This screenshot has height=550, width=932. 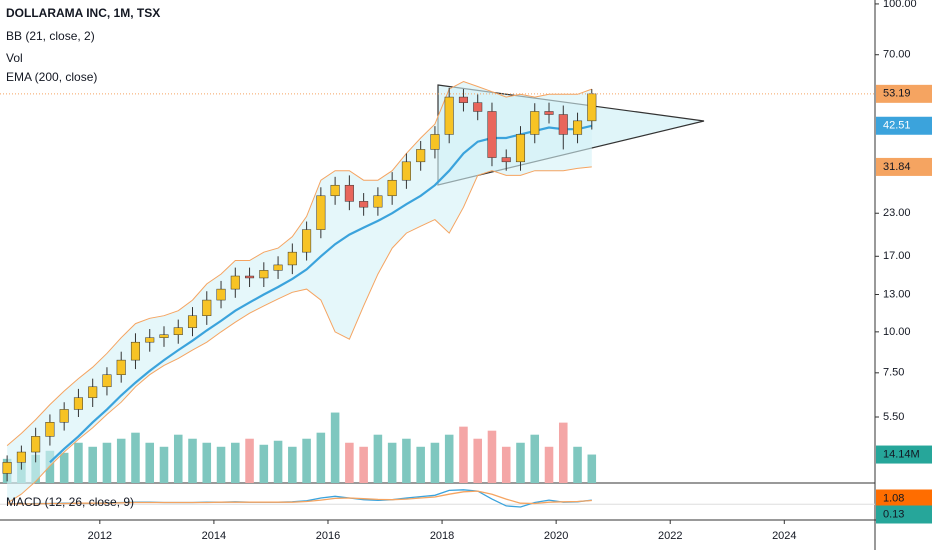 What do you see at coordinates (442, 536) in the screenshot?
I see `x-tick-label: 2018` at bounding box center [442, 536].